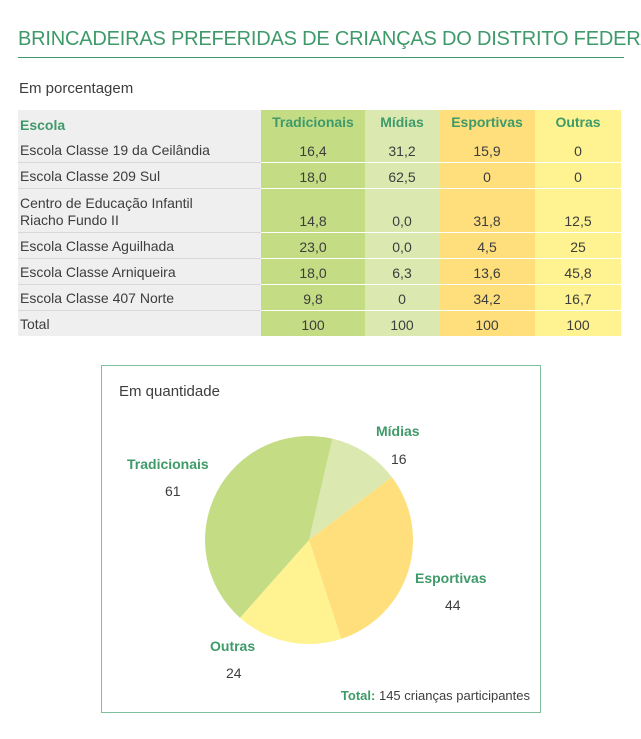 This screenshot has width=641, height=739. I want to click on pie-label-value: 61, so click(173, 491).